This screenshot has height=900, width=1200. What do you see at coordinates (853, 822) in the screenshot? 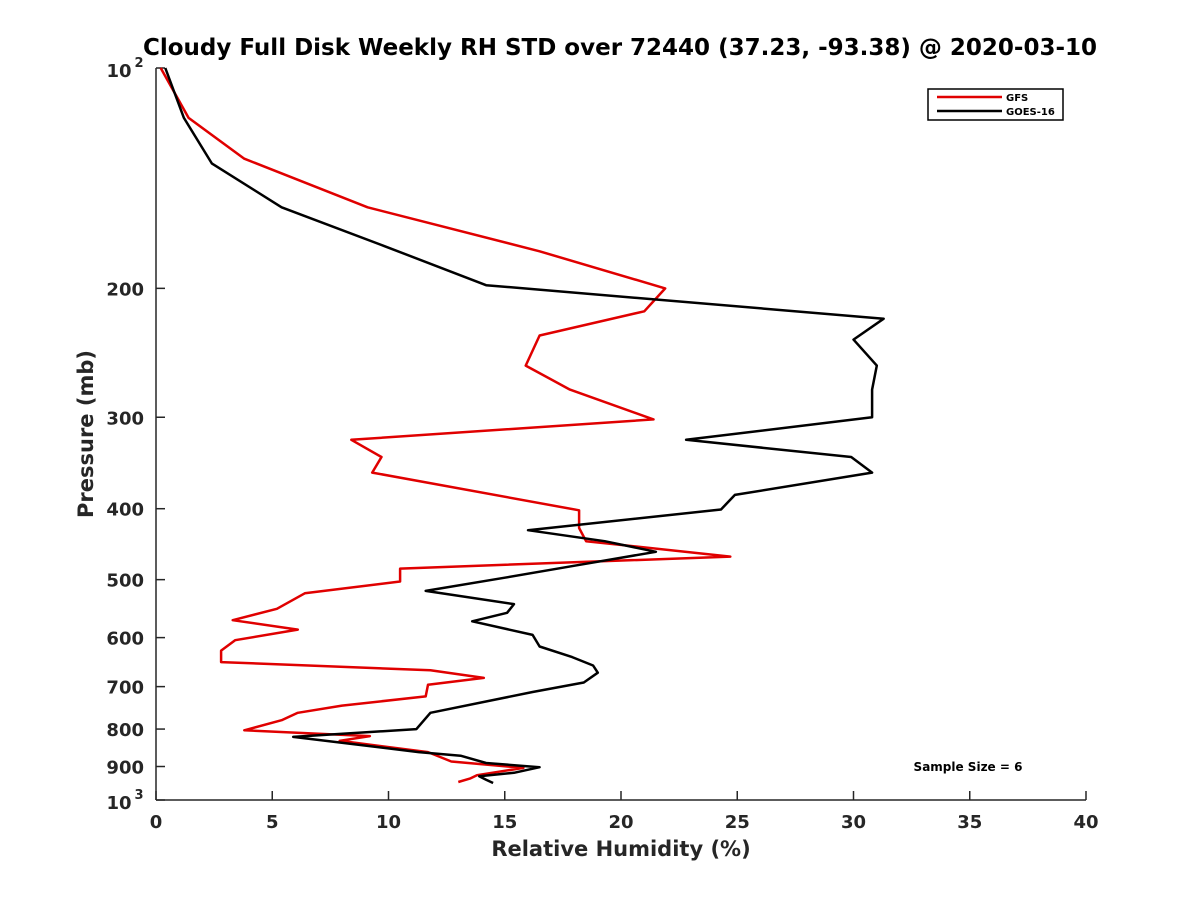
I see `x-tick-label: 30` at bounding box center [853, 822].